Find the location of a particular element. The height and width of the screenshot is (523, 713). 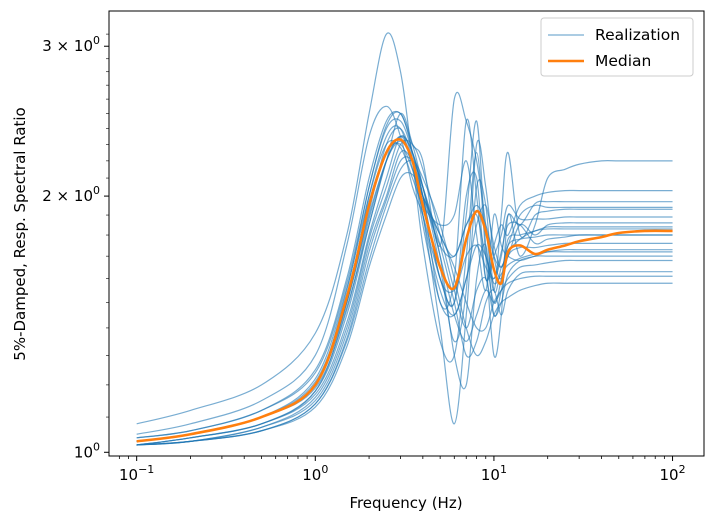

legend: Realization Median is located at coordinates (617, 47).